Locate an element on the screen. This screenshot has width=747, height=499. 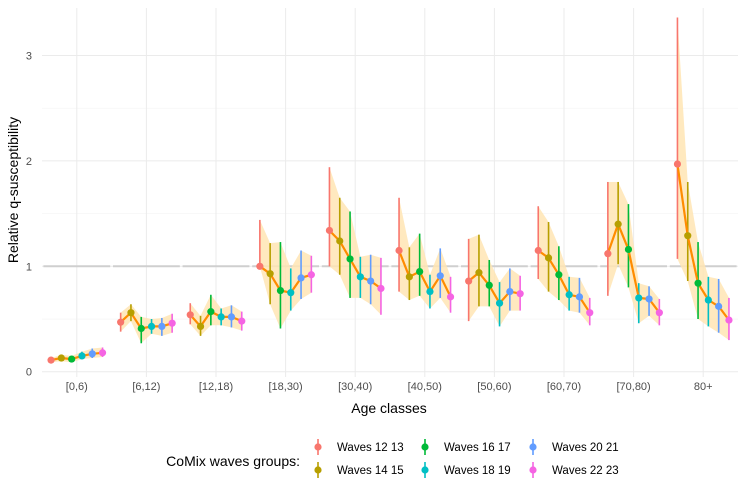
x-tick-label: [0,6) is located at coordinates (77, 387).